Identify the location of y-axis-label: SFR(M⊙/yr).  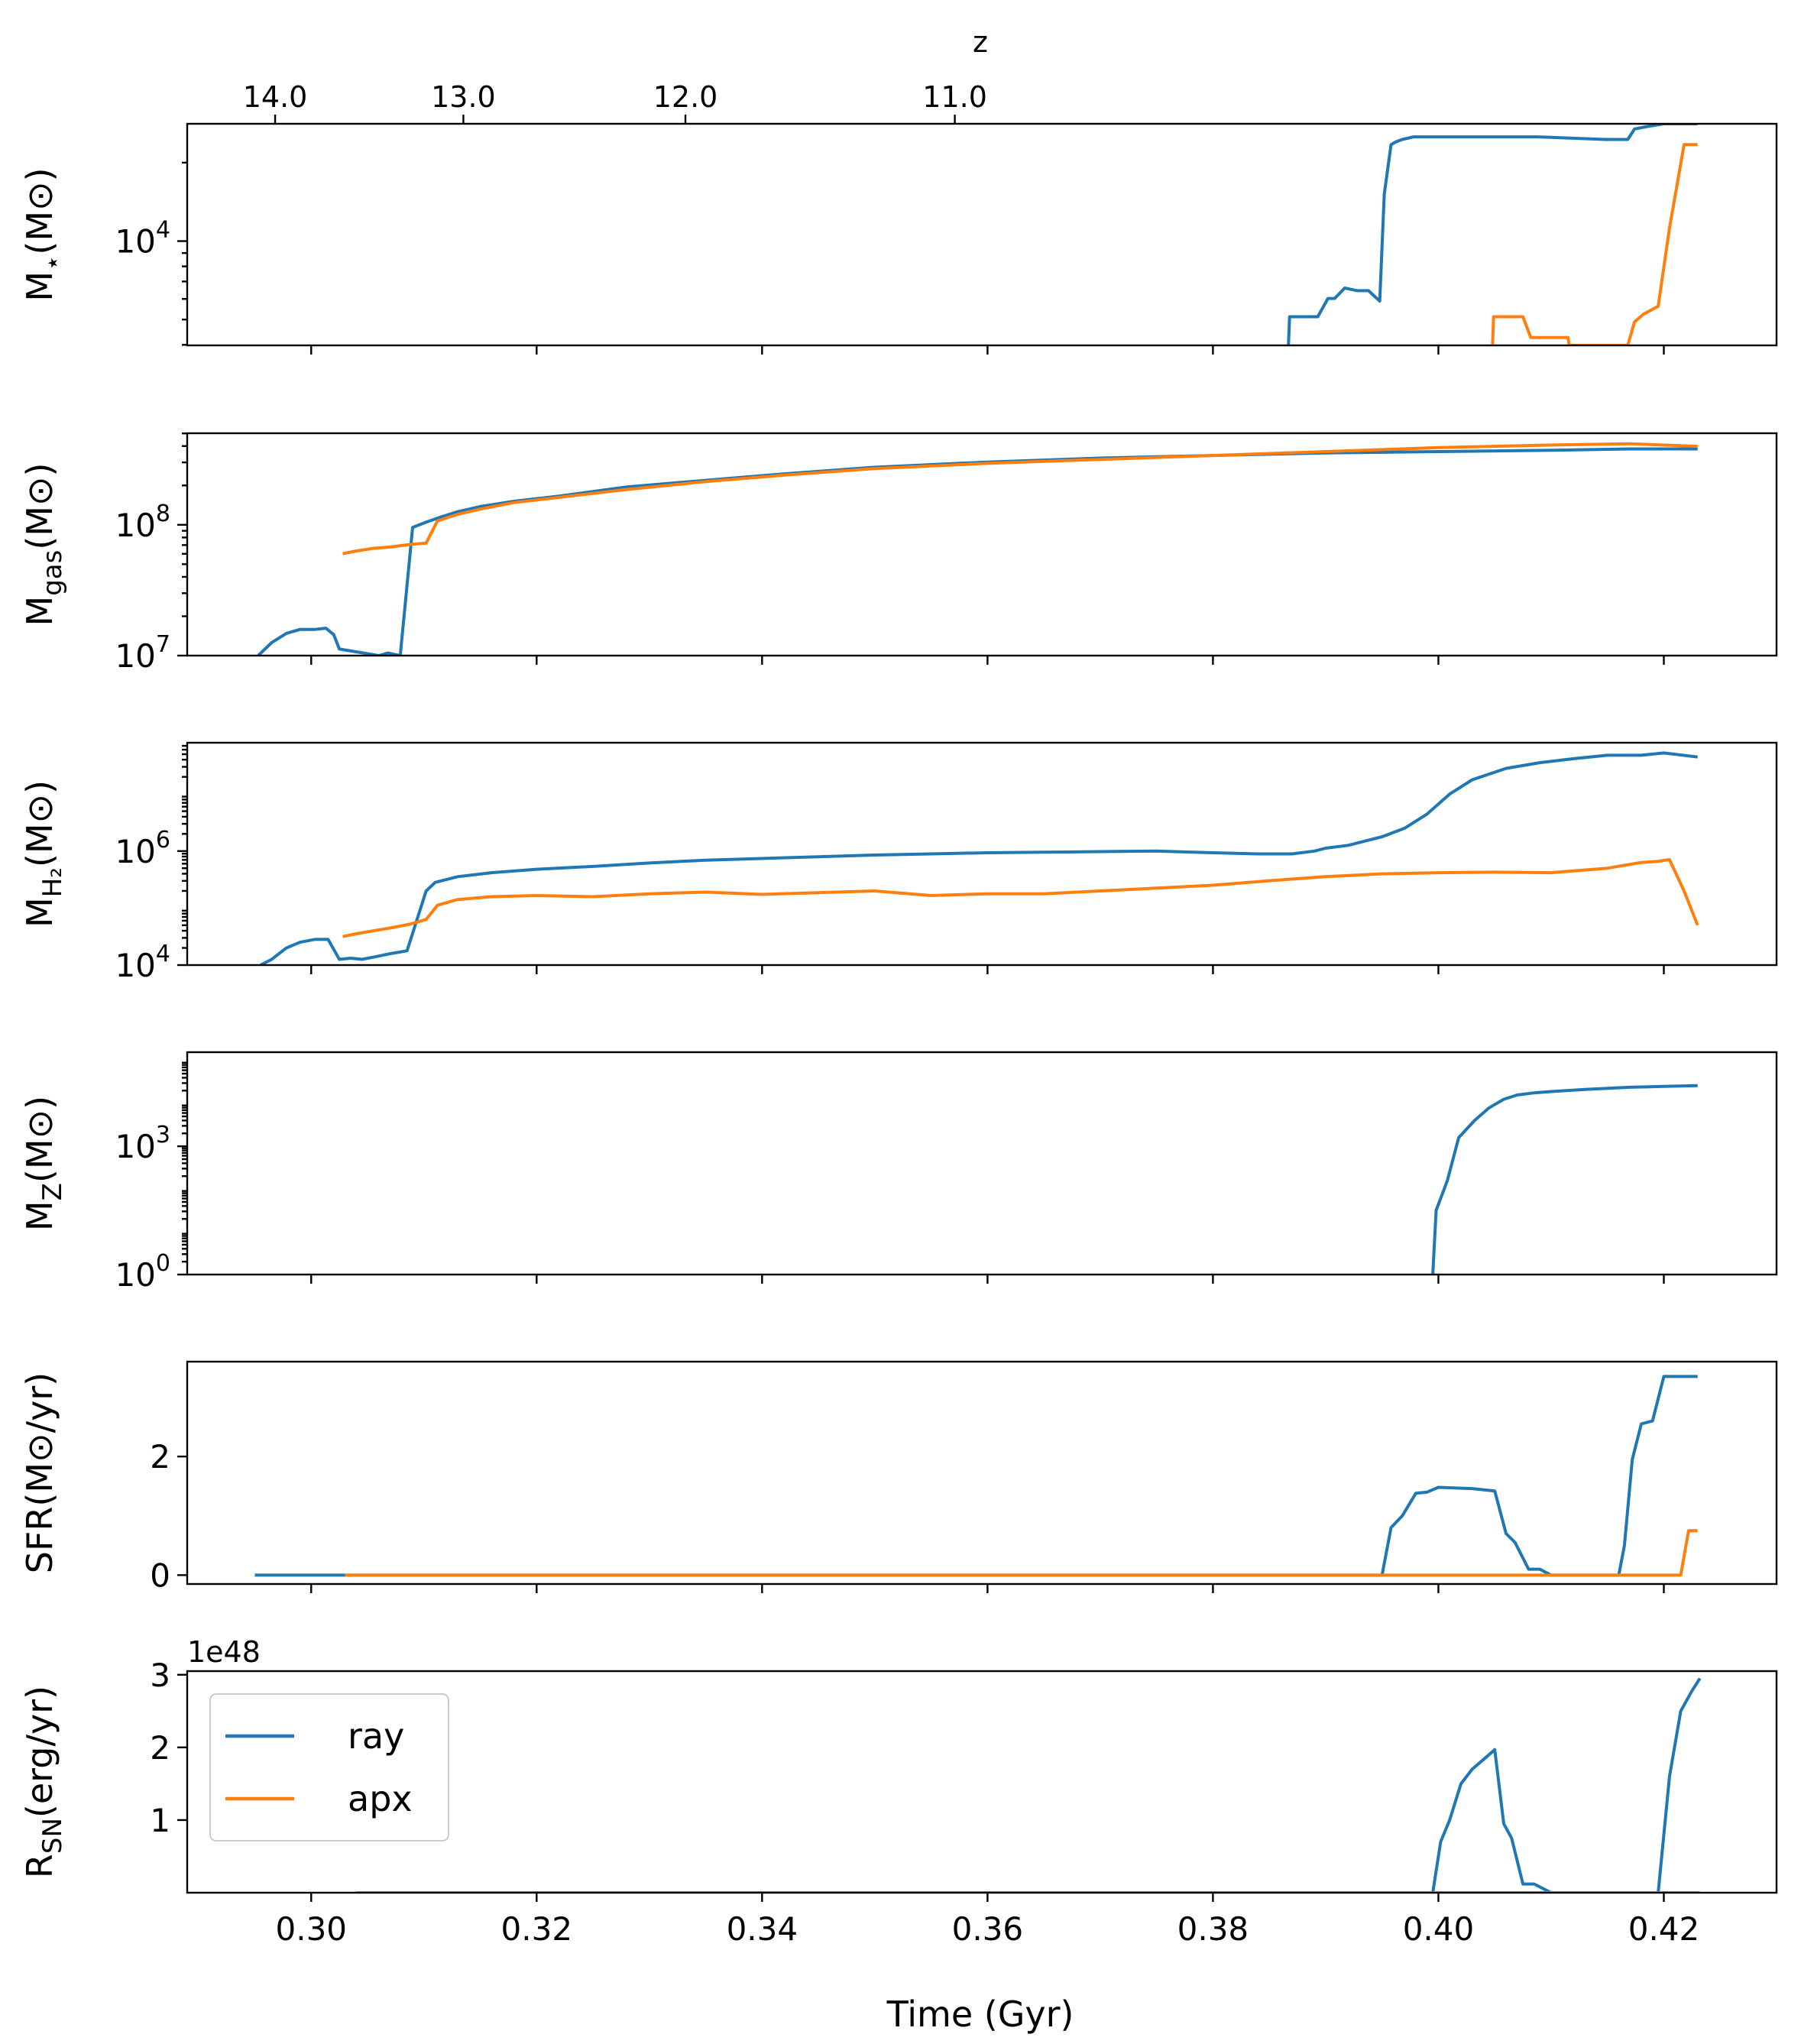
(39, 1472).